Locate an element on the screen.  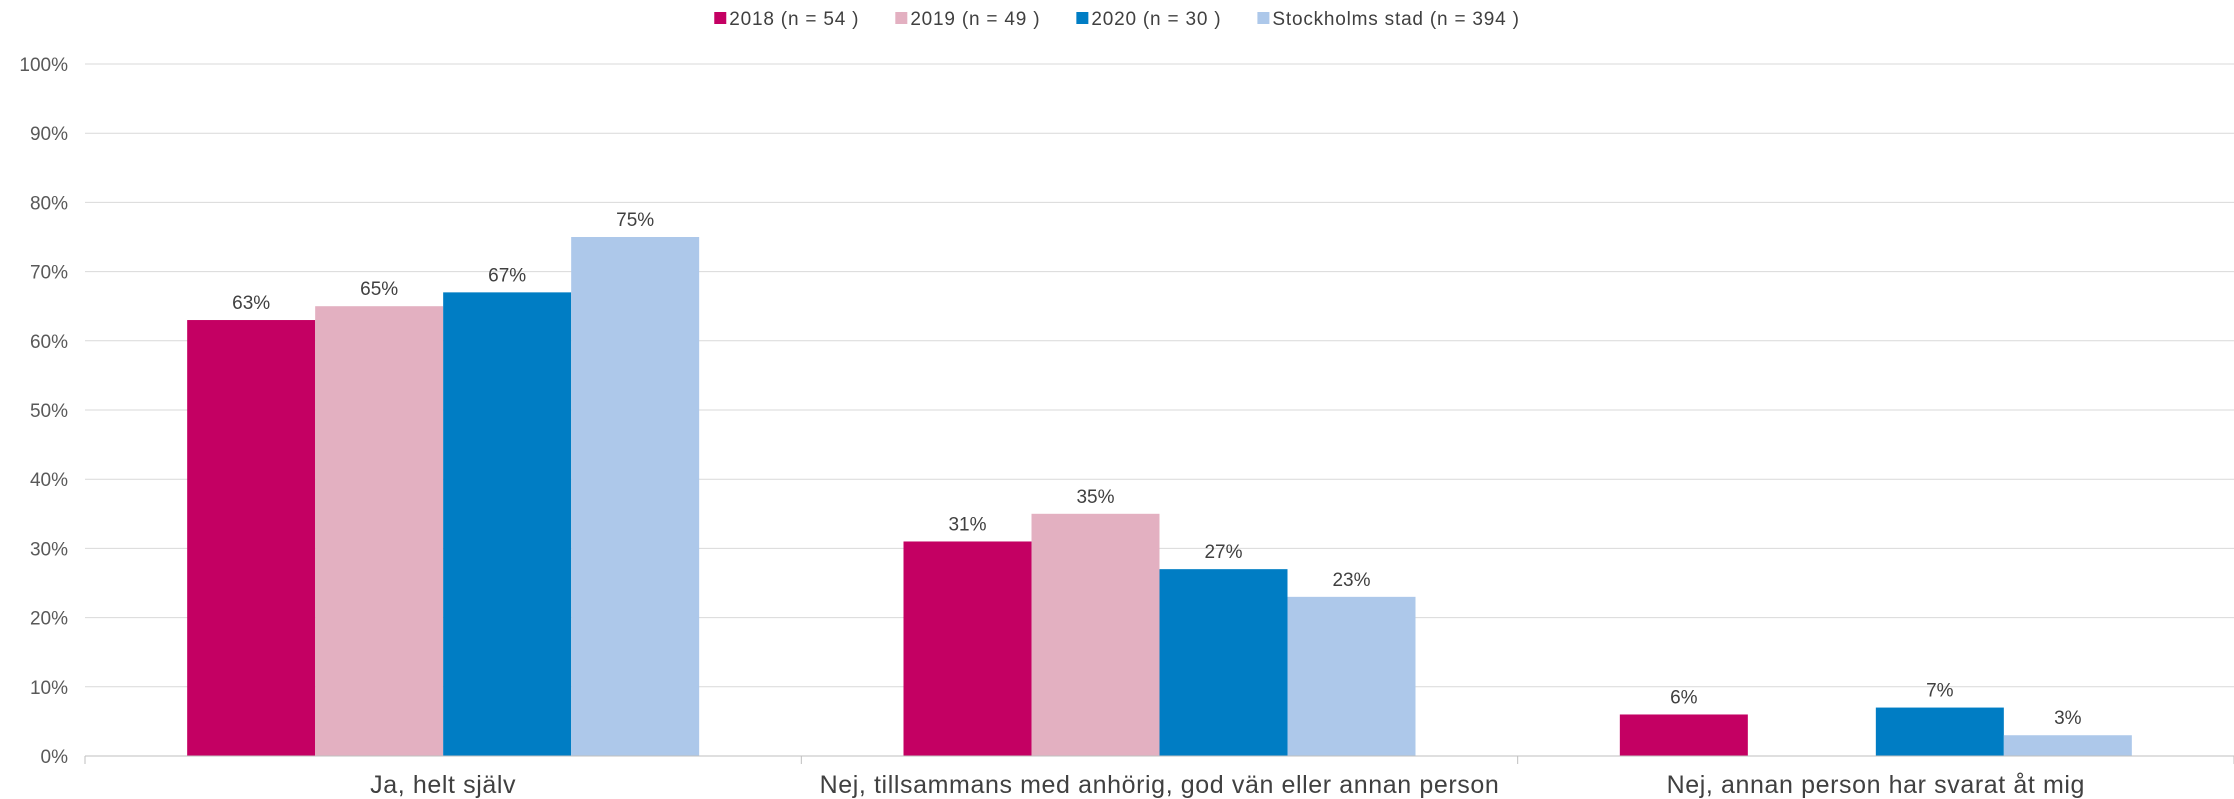
y-tick-label: 90% is located at coordinates (49, 134).